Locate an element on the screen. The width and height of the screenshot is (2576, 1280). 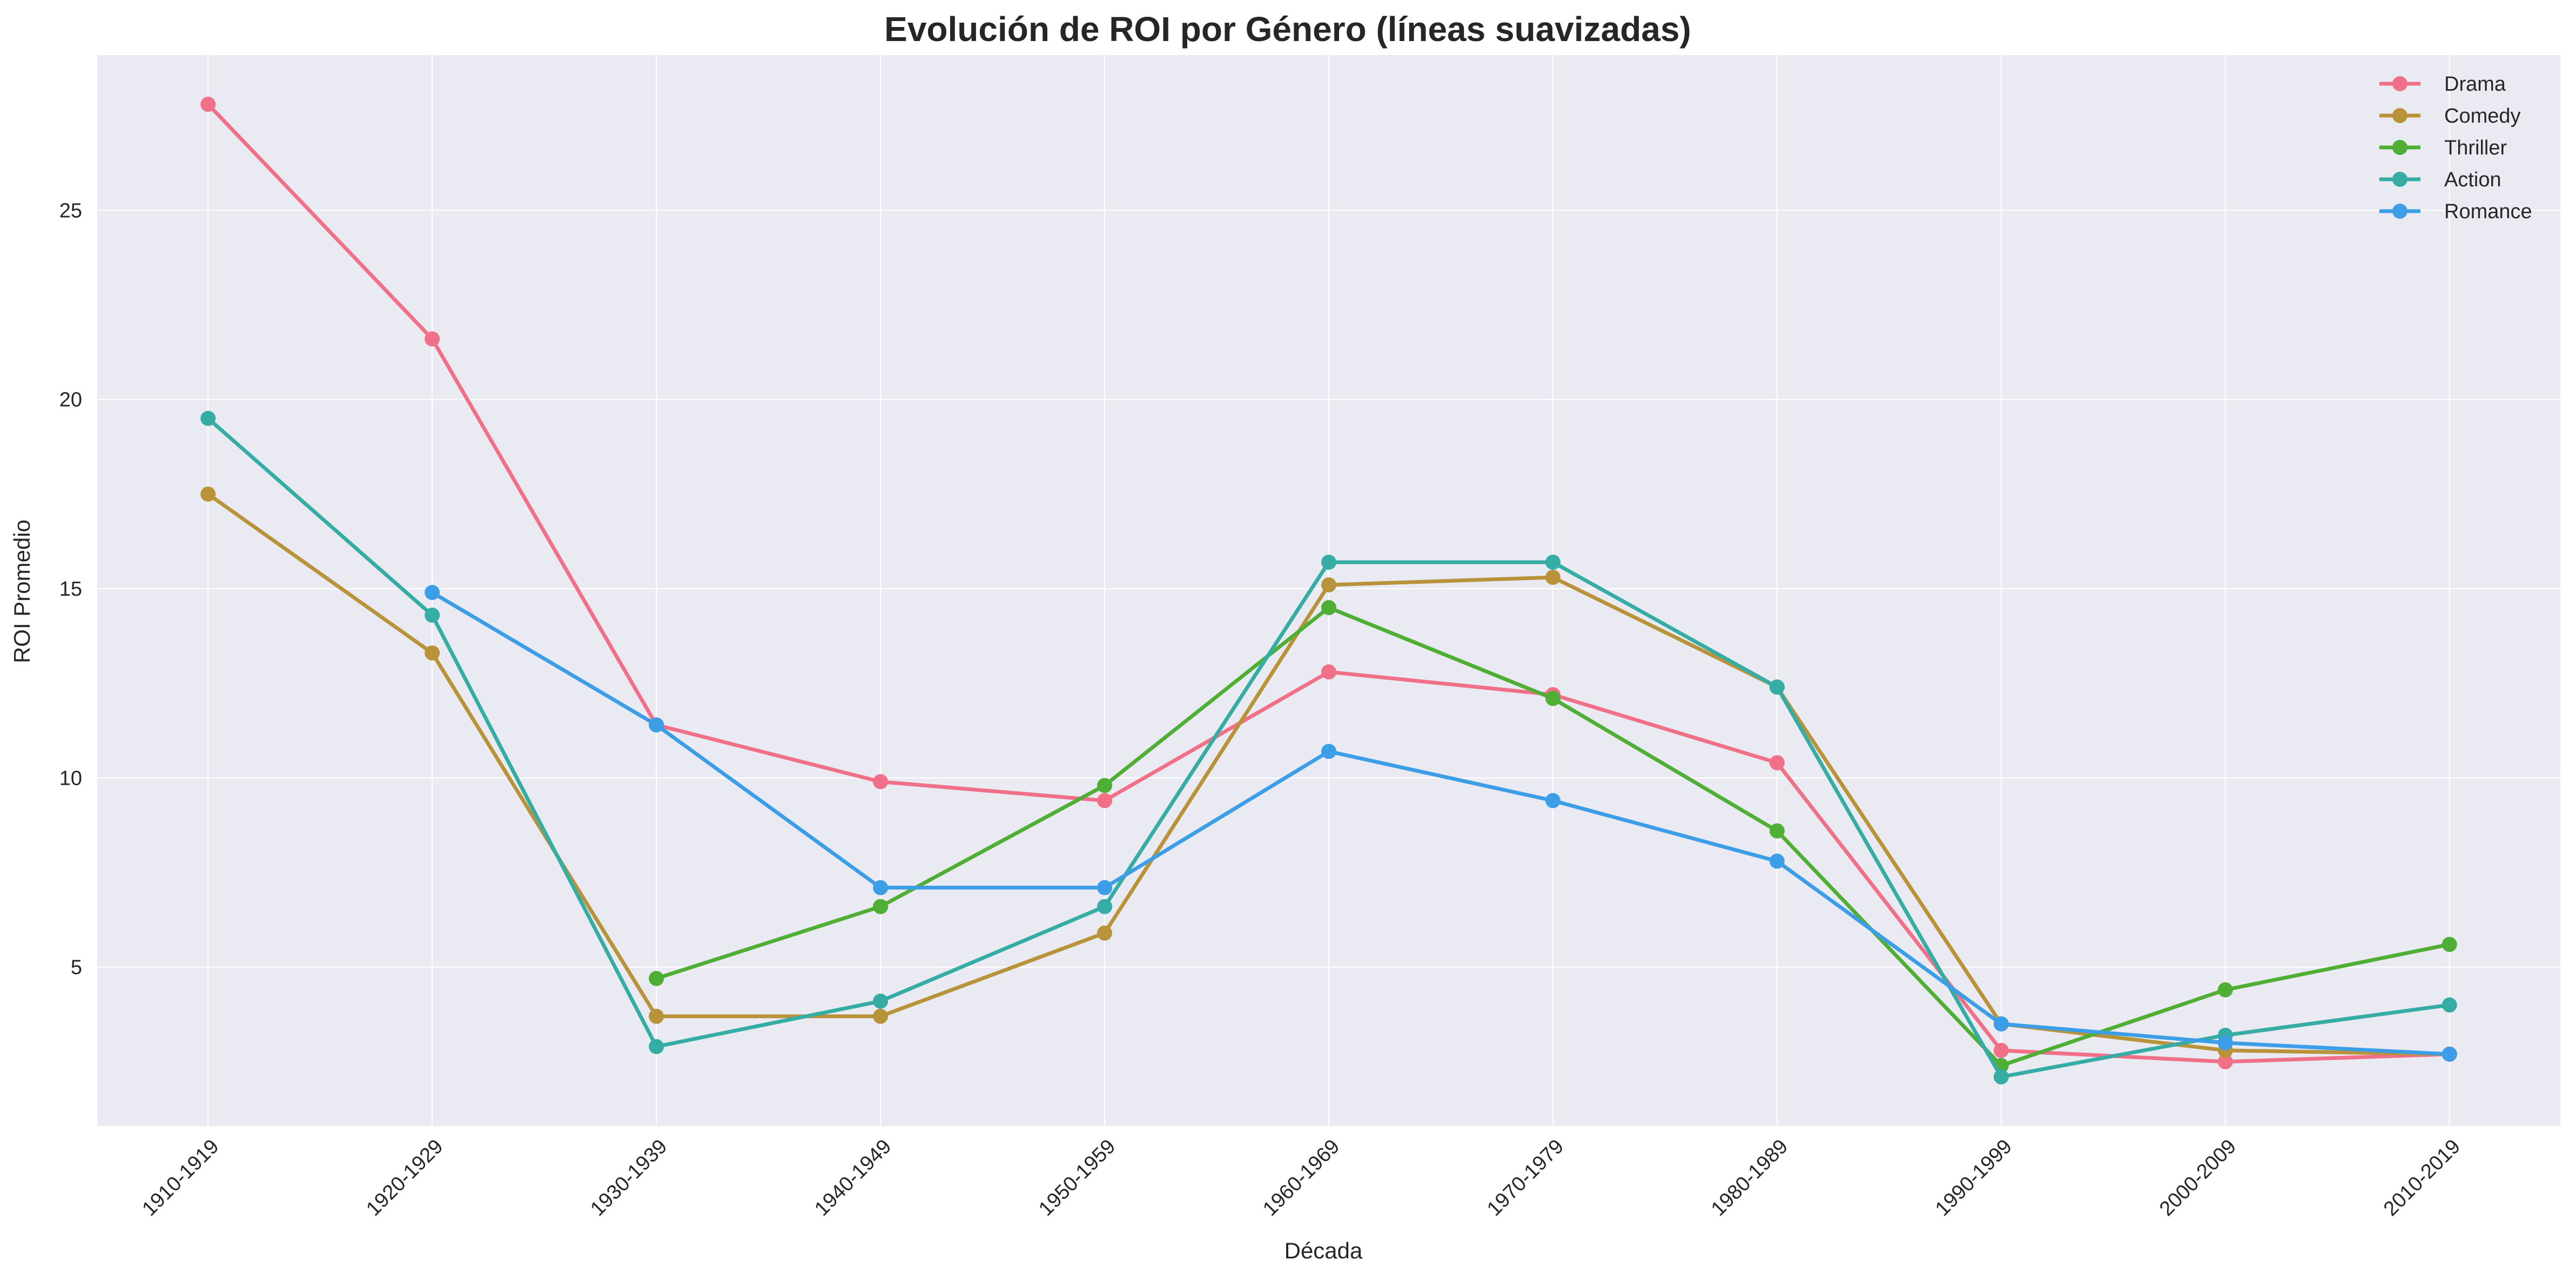
x-tick-label: 1920-1929 is located at coordinates (404, 1178).